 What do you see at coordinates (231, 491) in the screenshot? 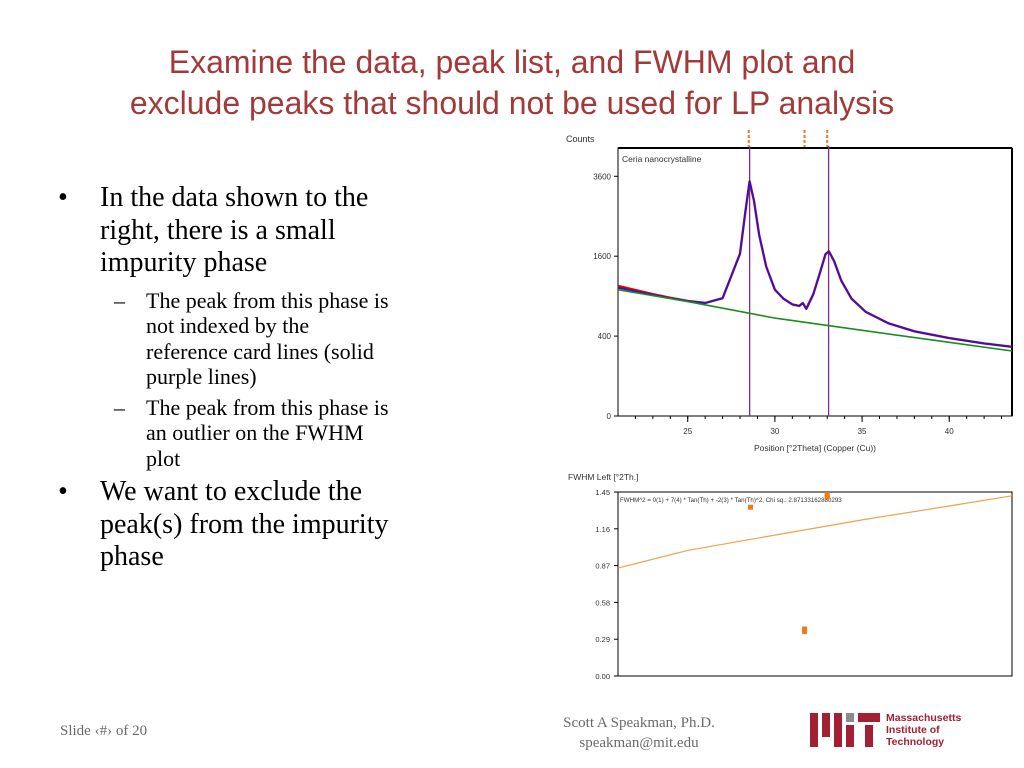
I see `bullet-text-line: We want to exclude the` at bounding box center [231, 491].